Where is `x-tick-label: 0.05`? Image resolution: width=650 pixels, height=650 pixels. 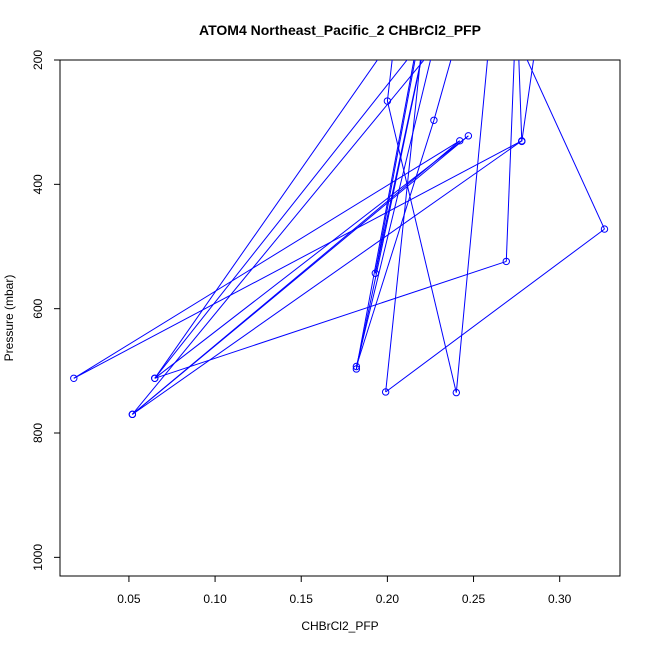
x-tick-label: 0.05 is located at coordinates (129, 599).